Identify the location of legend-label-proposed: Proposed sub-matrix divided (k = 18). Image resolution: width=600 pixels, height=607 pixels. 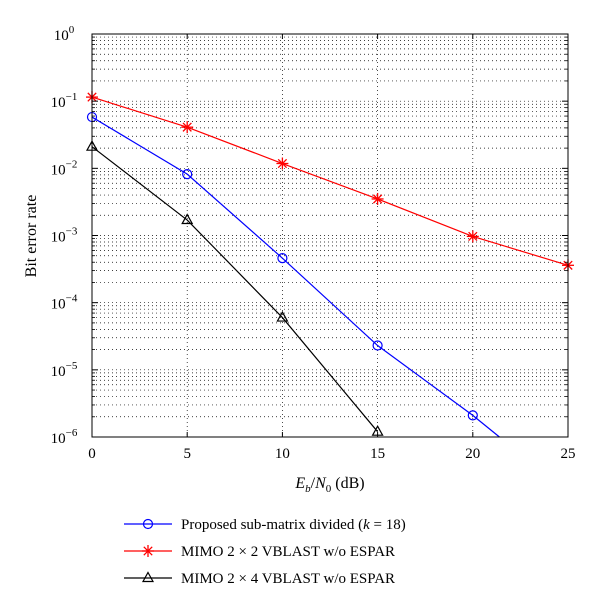
(293, 525).